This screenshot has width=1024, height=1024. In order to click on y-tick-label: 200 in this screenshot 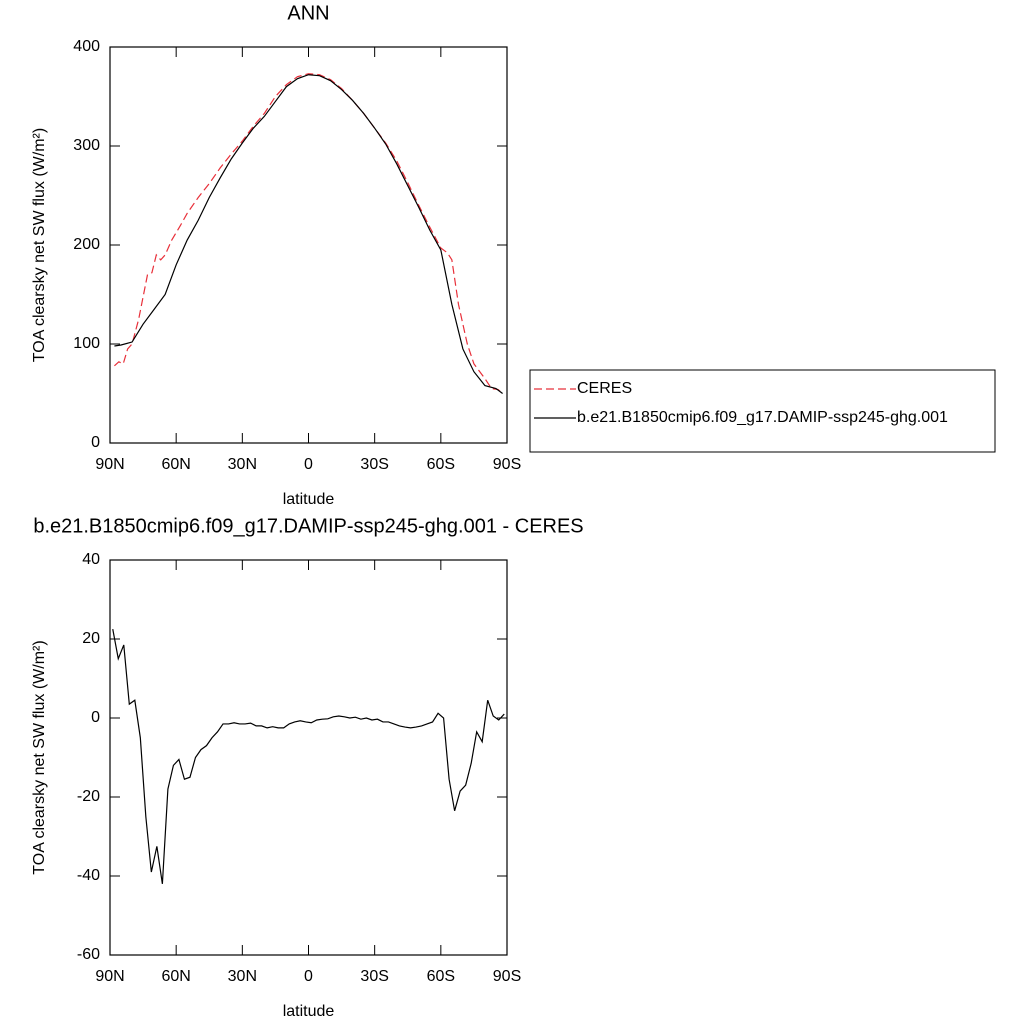, I will do `click(86, 244)`.